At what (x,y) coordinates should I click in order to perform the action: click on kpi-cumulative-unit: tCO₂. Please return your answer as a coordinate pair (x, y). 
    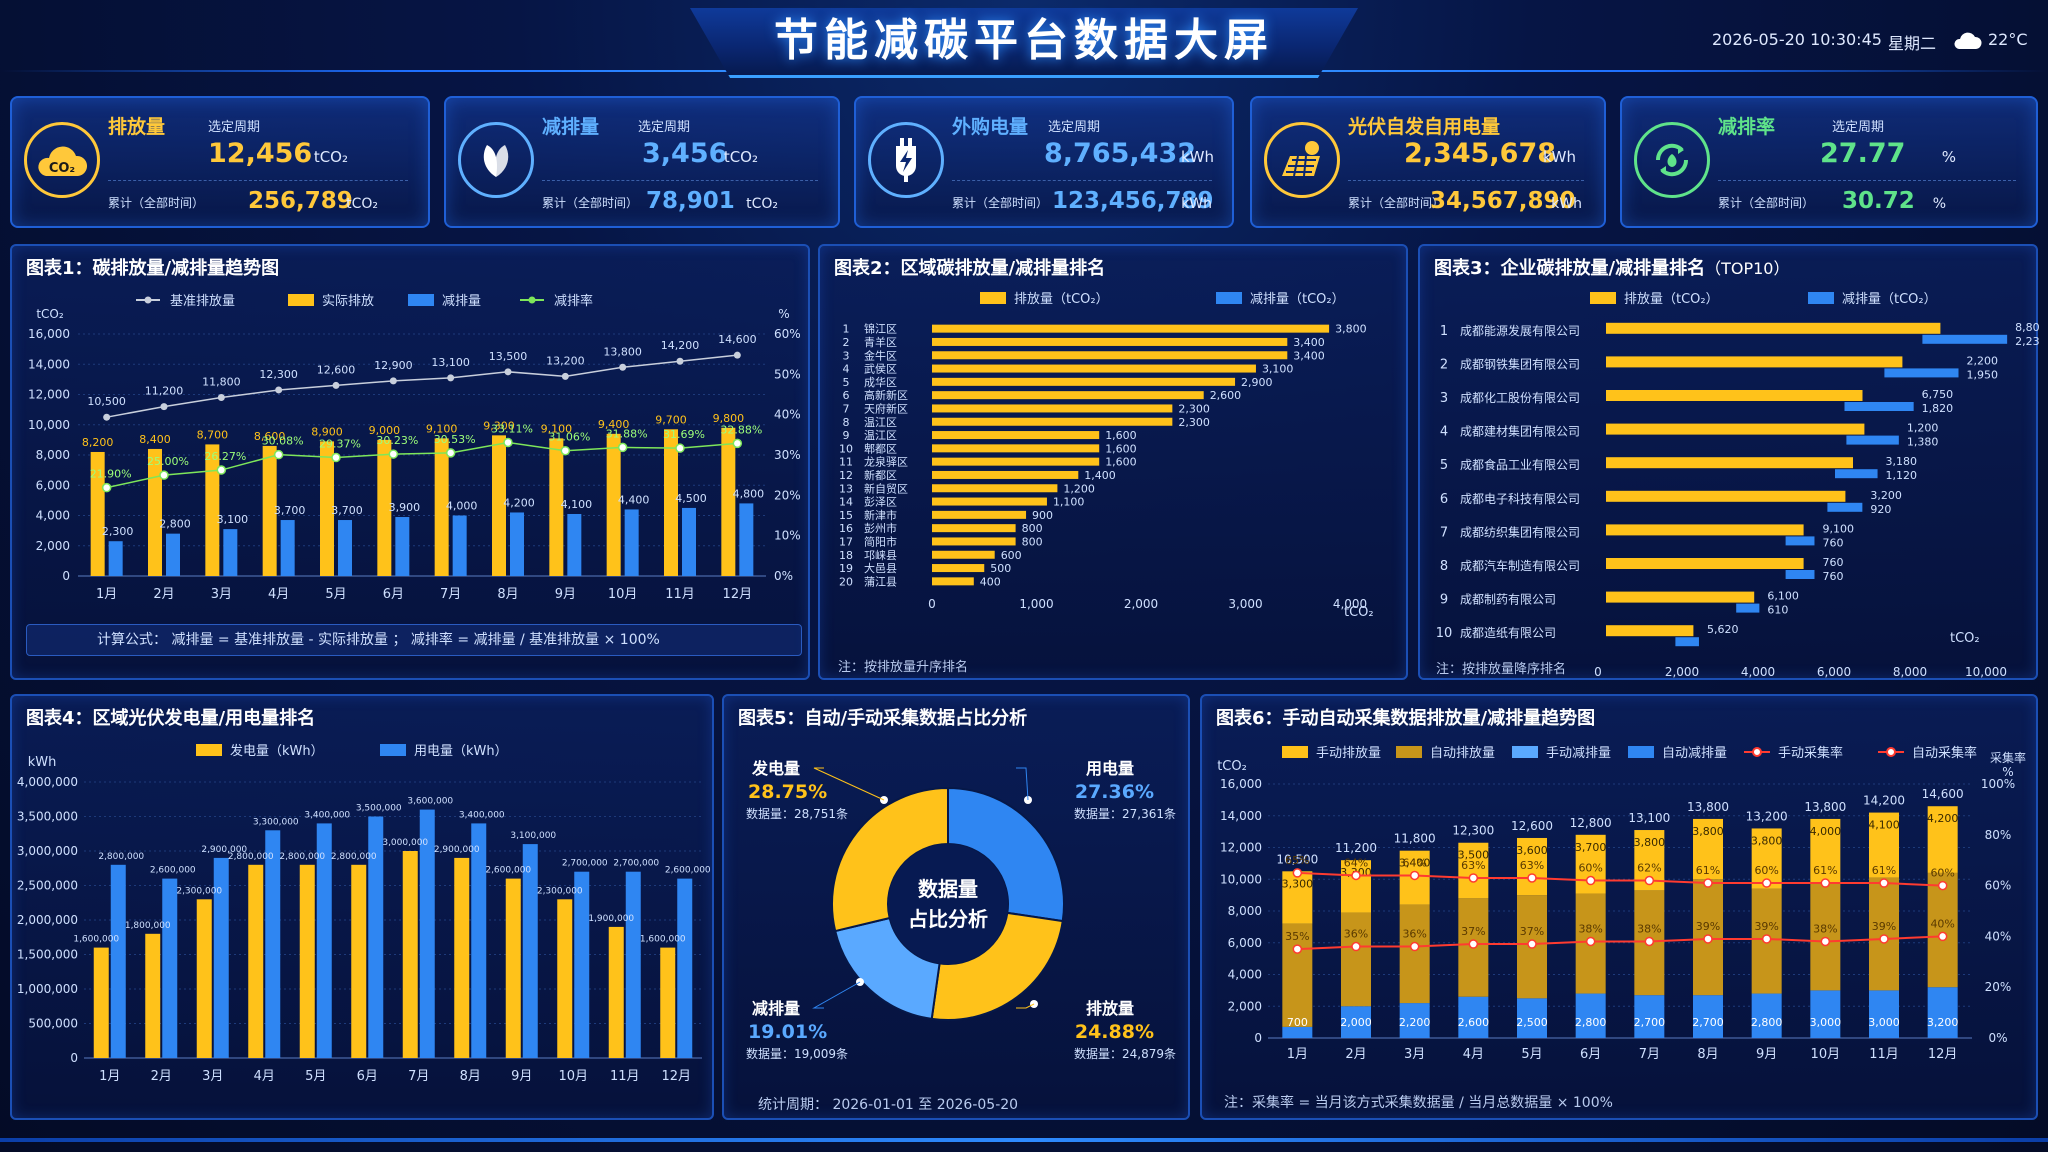
    Looking at the image, I should click on (762, 204).